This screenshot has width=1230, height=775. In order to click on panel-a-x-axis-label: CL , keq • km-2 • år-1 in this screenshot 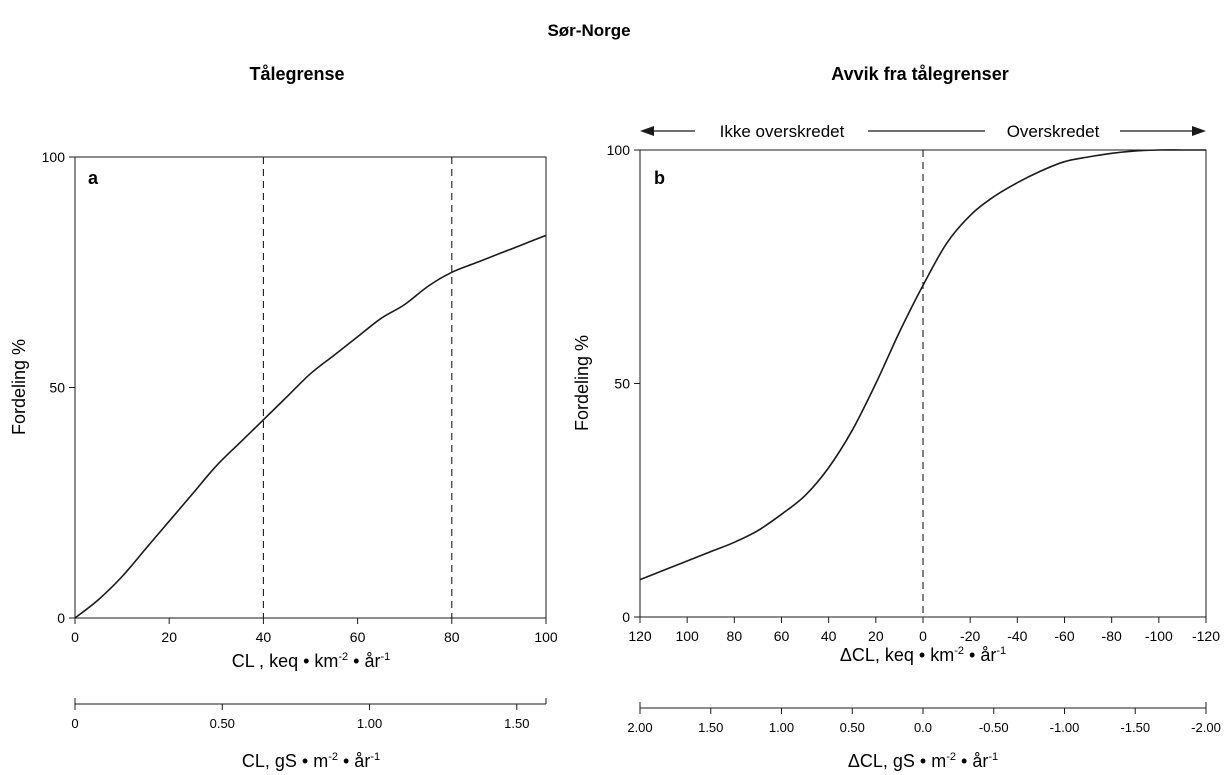, I will do `click(311, 661)`.